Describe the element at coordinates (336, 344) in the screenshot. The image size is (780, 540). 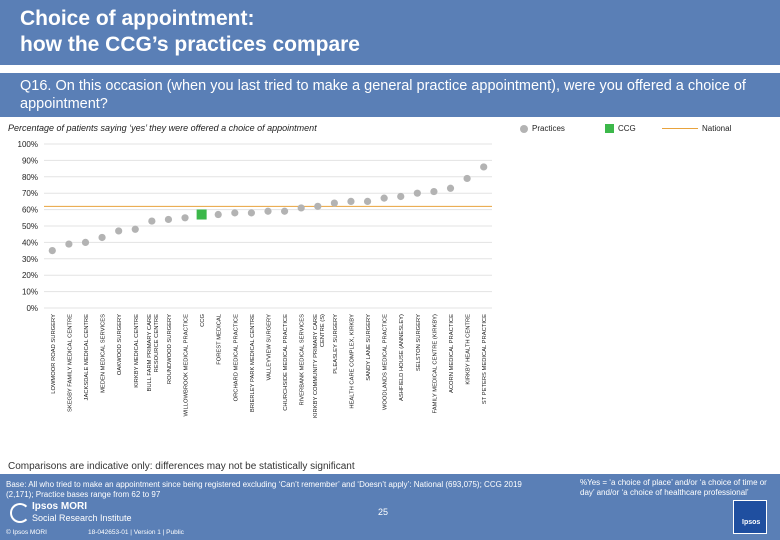
I see `x-category-label: PLEASLEY SURGERY` at that location.